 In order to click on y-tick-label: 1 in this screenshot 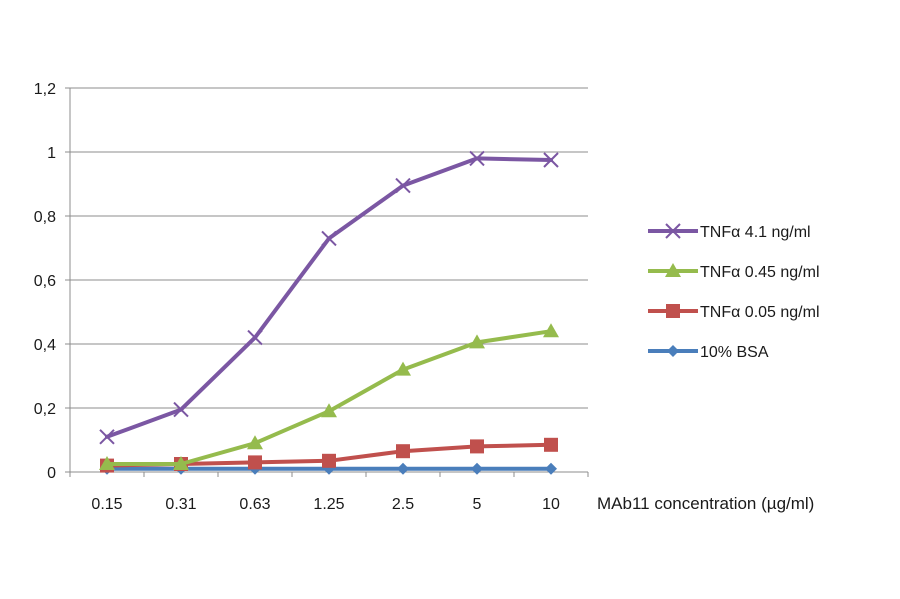, I will do `click(51, 153)`.